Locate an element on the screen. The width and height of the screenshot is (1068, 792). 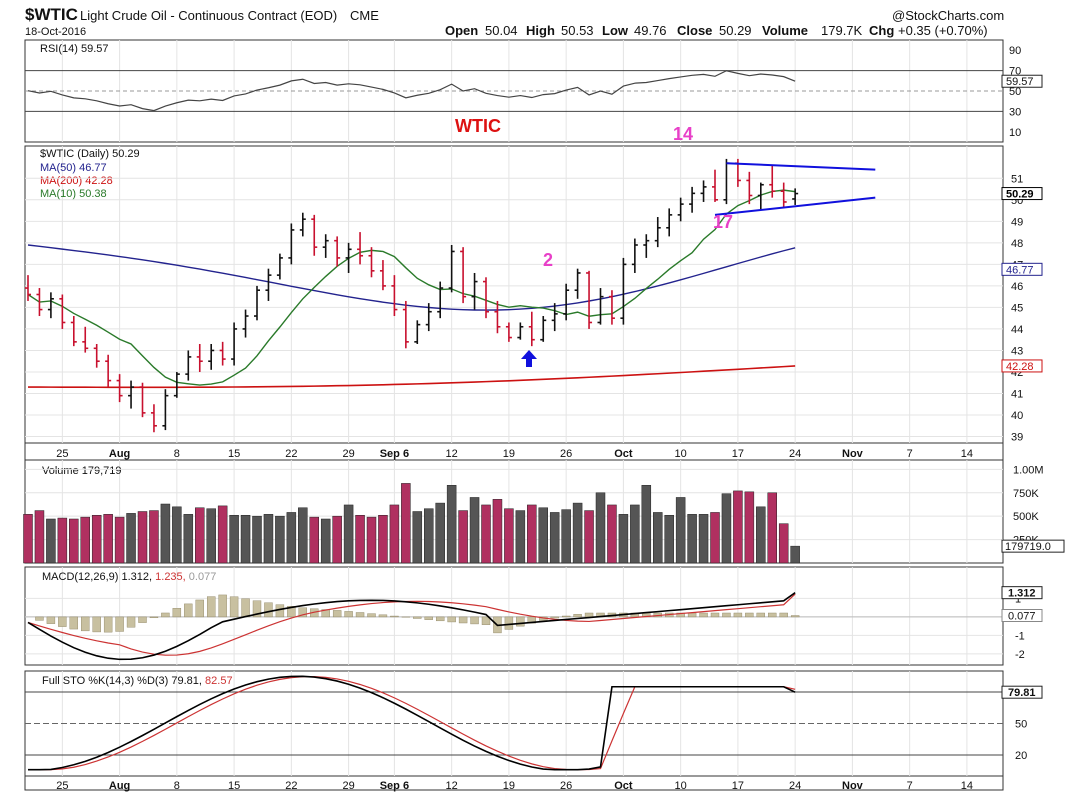
wave-label-2: 2 is located at coordinates (548, 260).